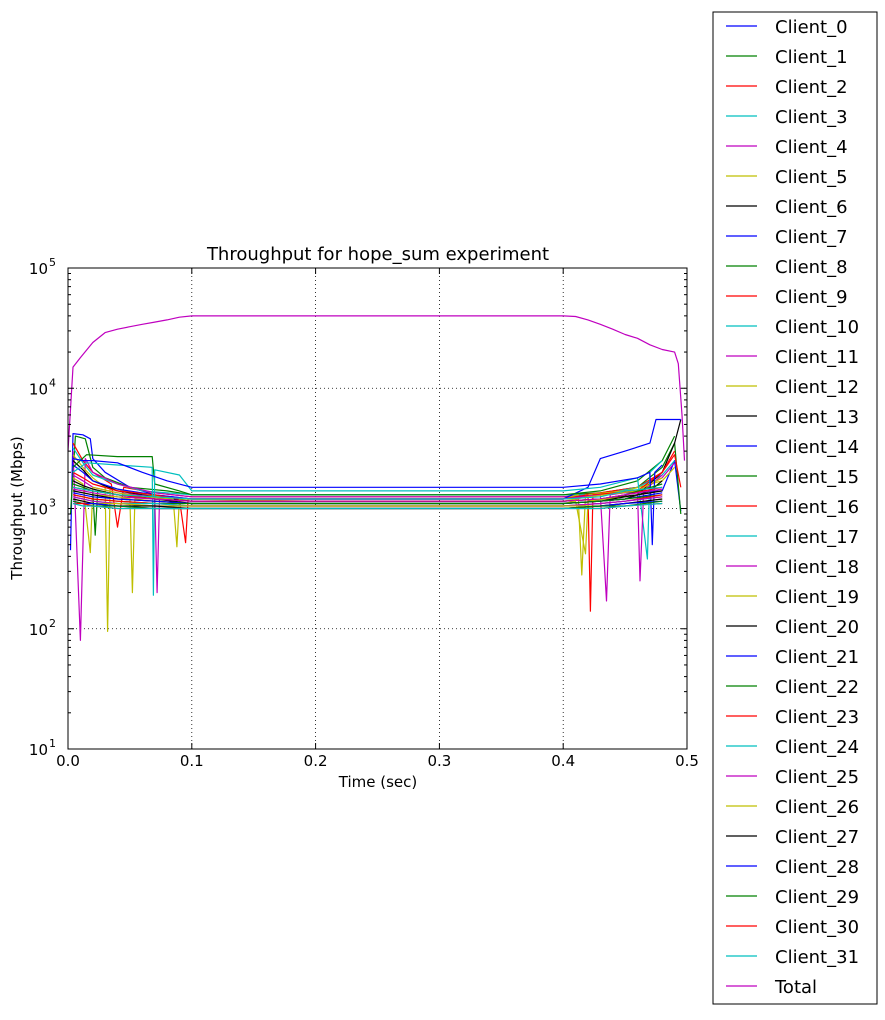 This screenshot has width=885, height=1020. I want to click on x-tick-label: 0.1, so click(192, 761).